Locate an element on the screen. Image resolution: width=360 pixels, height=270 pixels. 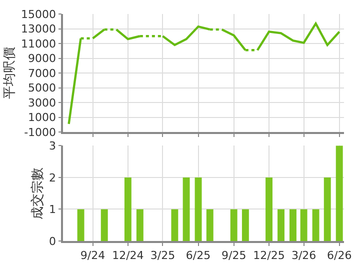
y-tick-label: 7000 is located at coordinates (42, 73).